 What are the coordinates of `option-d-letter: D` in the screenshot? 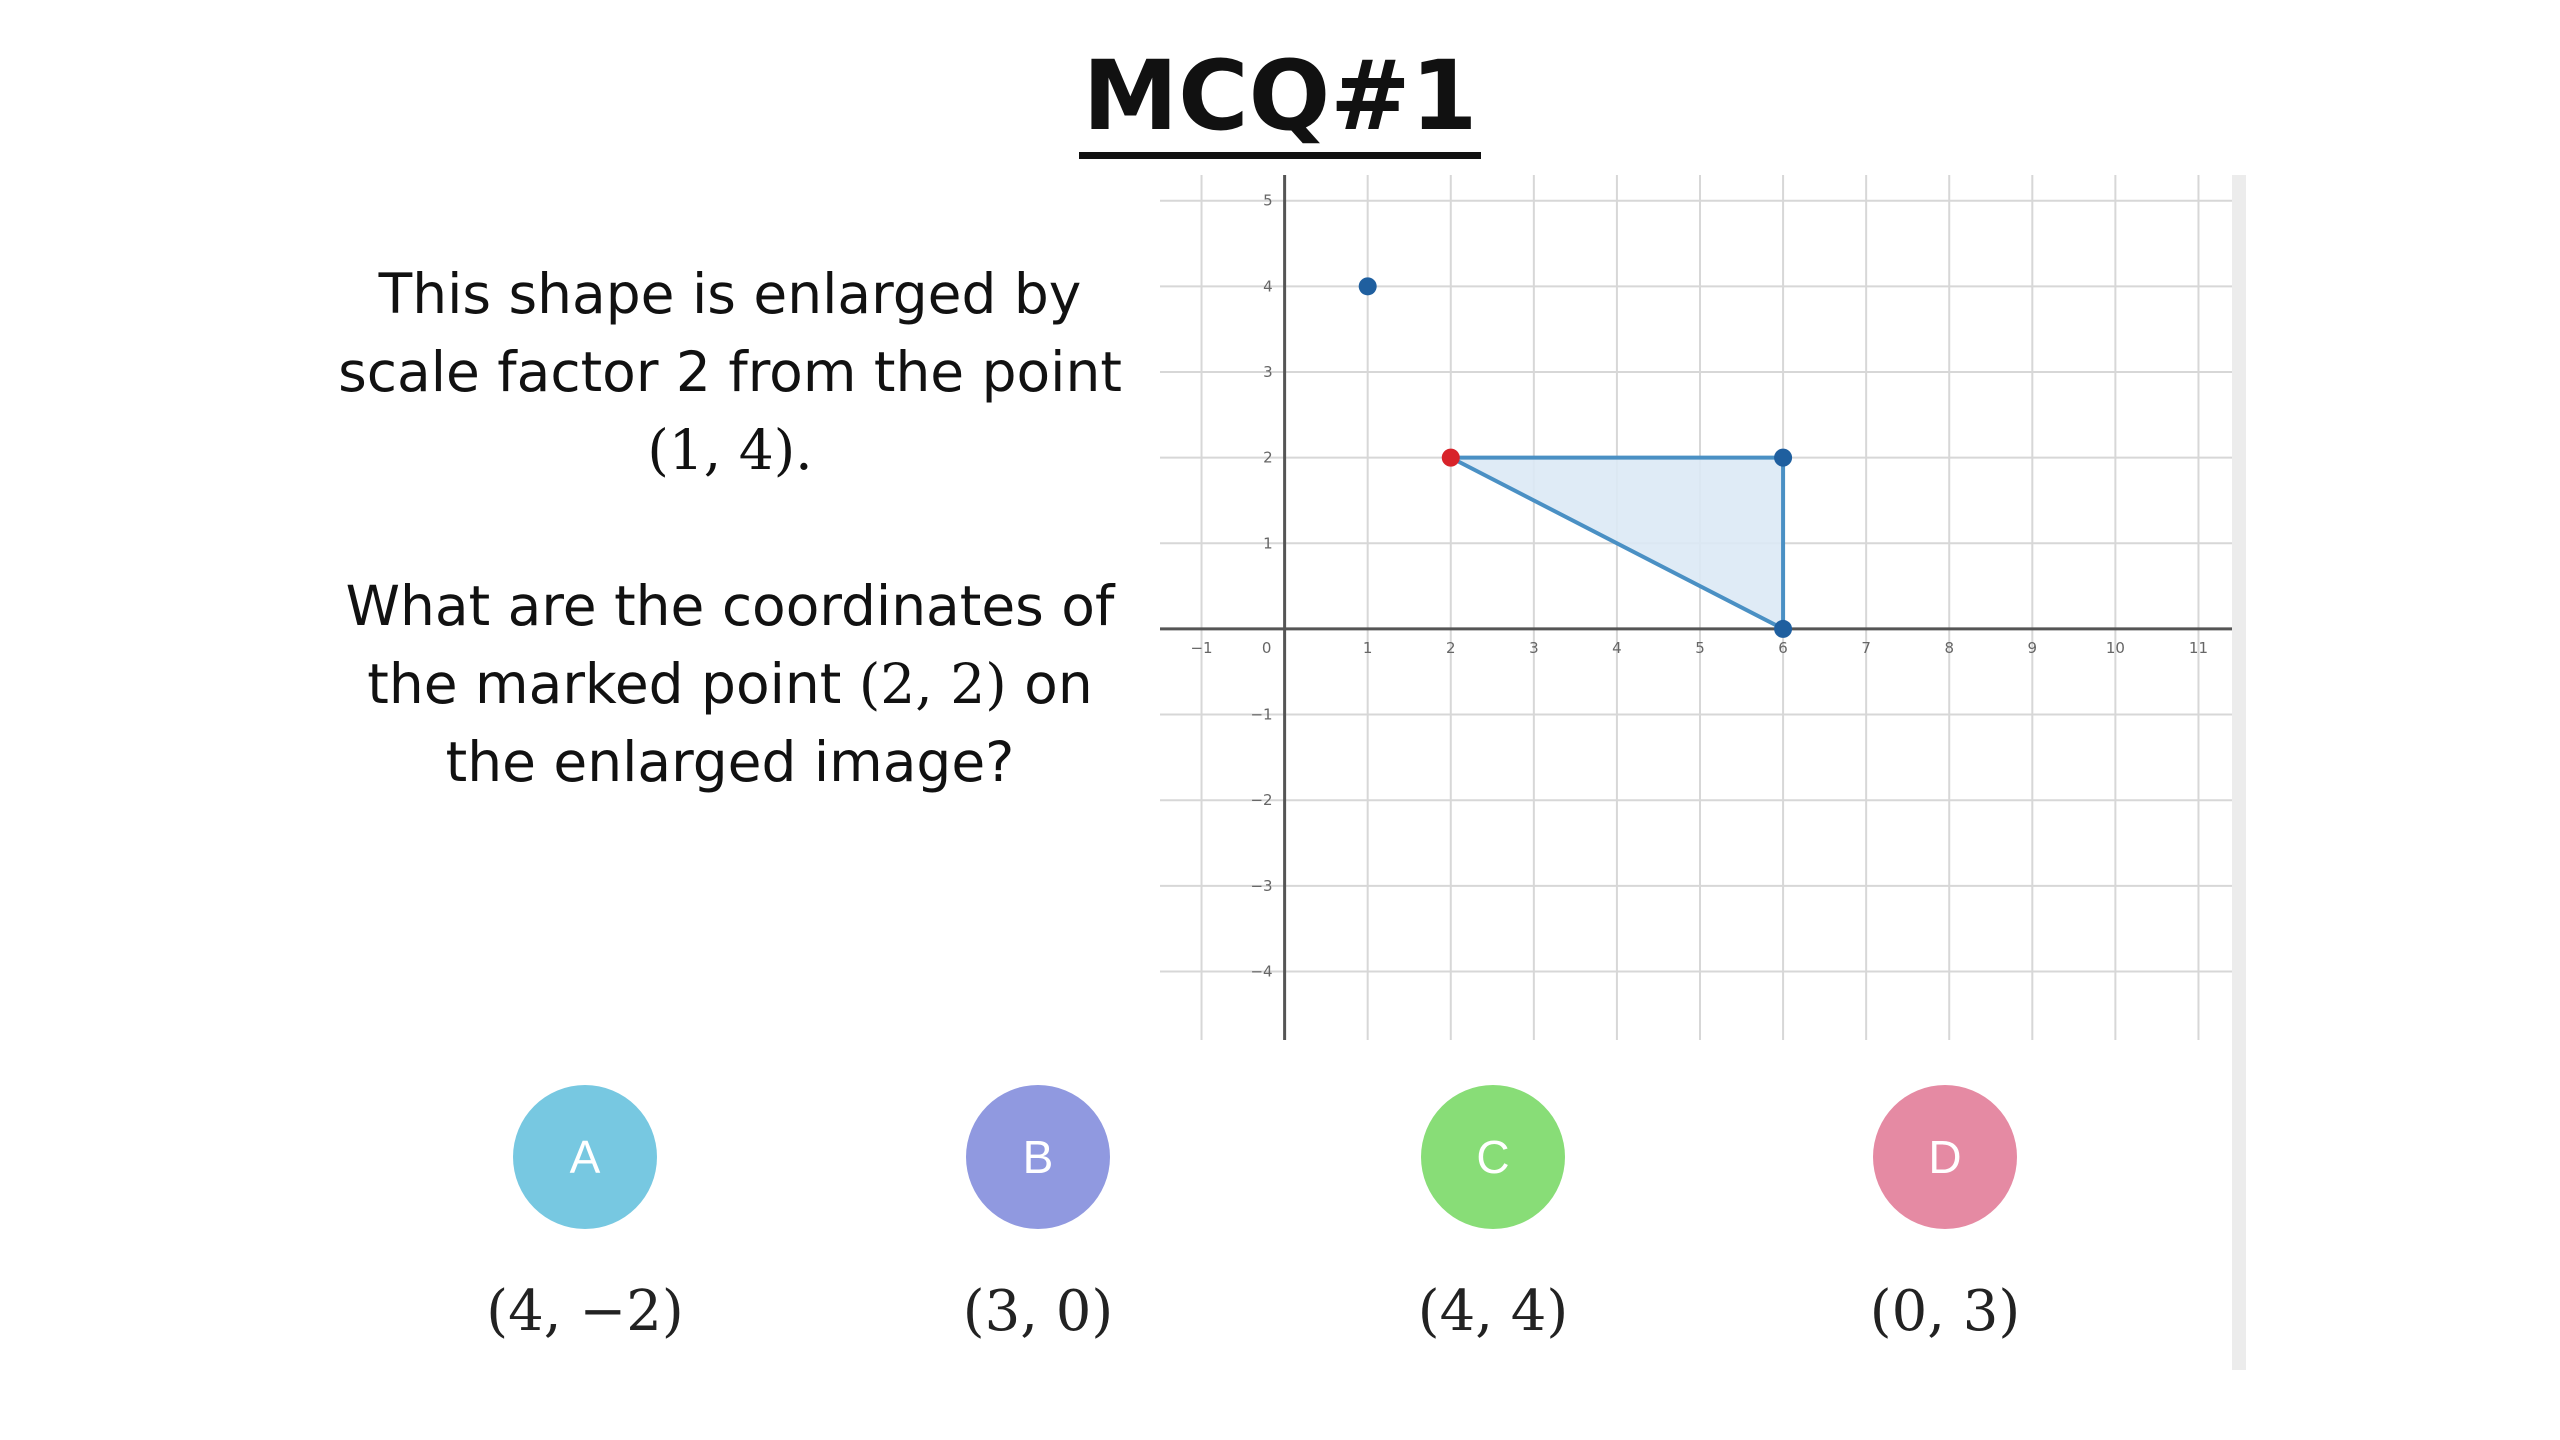 It's located at (1945, 1157).